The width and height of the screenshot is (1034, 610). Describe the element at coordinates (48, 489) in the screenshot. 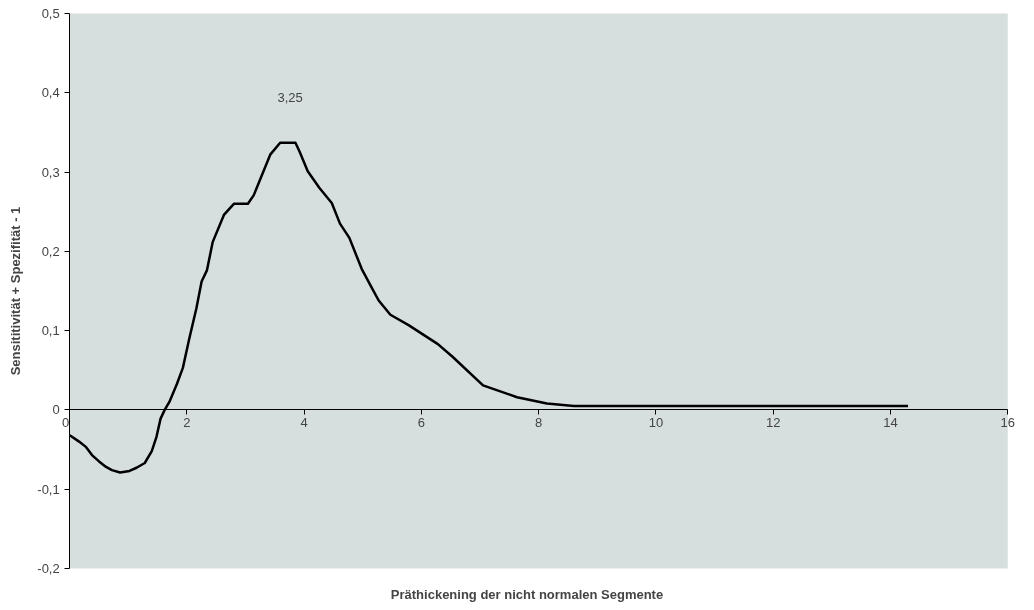

I see `y-tick-label: -0,1` at that location.